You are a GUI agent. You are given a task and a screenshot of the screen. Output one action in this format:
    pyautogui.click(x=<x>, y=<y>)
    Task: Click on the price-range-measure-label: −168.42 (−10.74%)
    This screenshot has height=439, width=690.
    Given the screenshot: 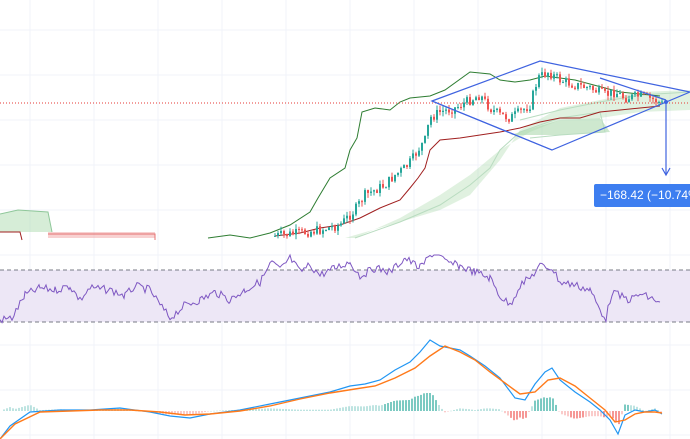 What is the action you would take?
    pyautogui.click(x=642, y=195)
    